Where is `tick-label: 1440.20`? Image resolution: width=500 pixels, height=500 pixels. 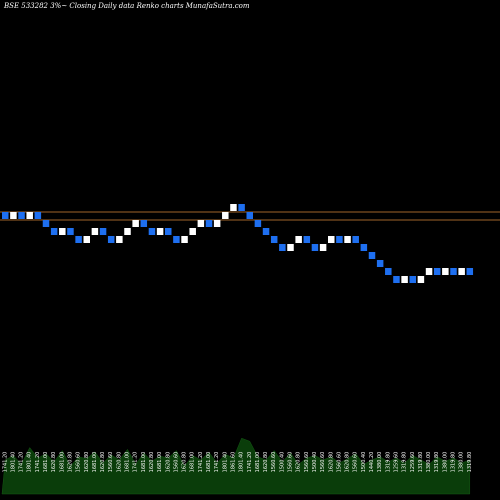
tick-label: 1440.20 is located at coordinates (372, 462).